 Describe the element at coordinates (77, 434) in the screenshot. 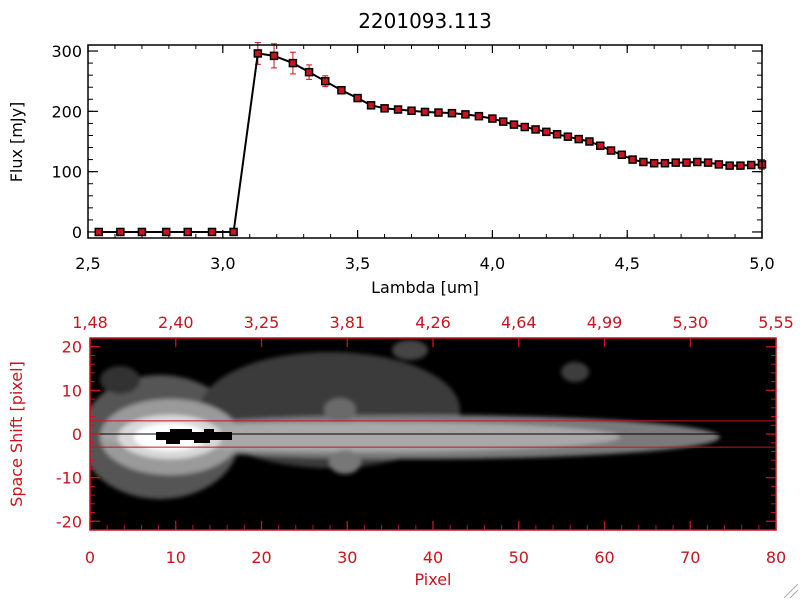

I see `space-shift-tick-label: 0` at that location.